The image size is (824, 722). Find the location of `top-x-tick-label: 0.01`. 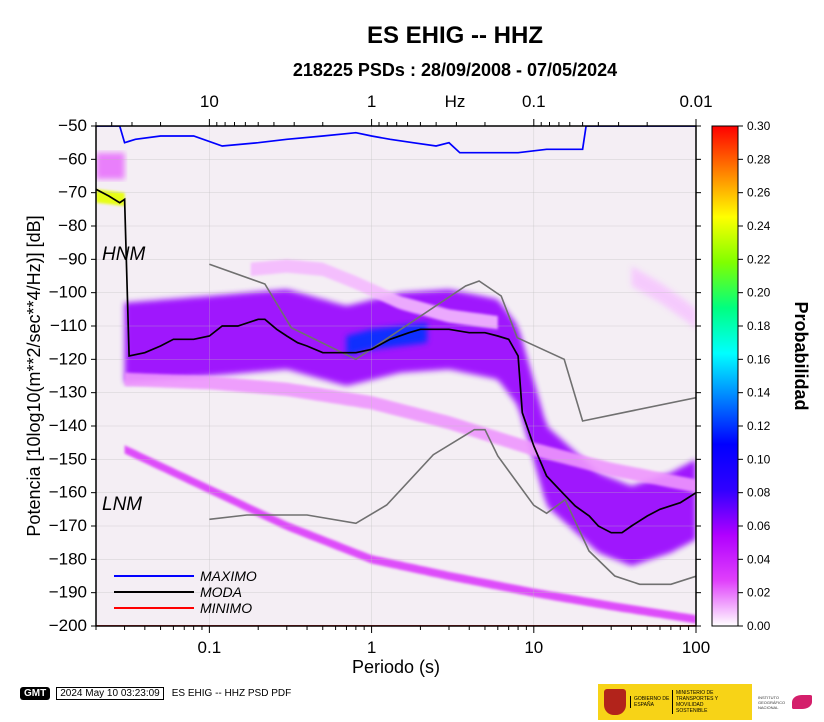

top-x-tick-label: 0.01 is located at coordinates (695, 101).